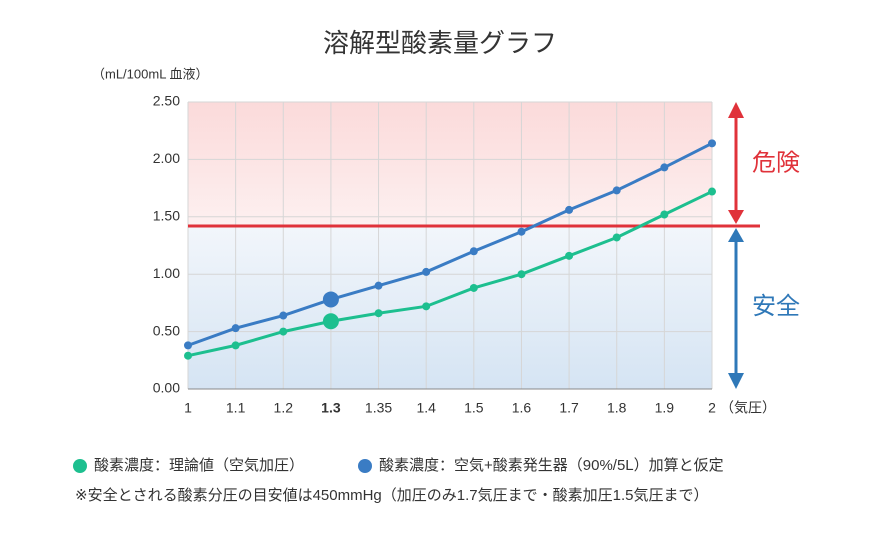 Image resolution: width=880 pixels, height=540 pixels. Describe the element at coordinates (166, 330) in the screenshot. I see `y-tick-label: 0.50` at that location.